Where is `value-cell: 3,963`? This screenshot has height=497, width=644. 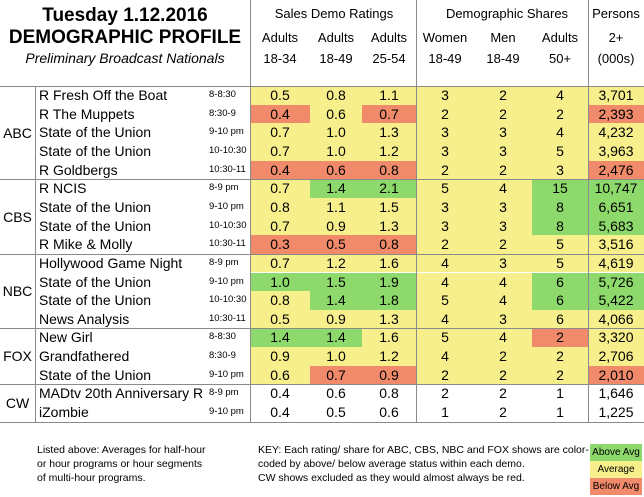 value-cell: 3,963 is located at coordinates (616, 151).